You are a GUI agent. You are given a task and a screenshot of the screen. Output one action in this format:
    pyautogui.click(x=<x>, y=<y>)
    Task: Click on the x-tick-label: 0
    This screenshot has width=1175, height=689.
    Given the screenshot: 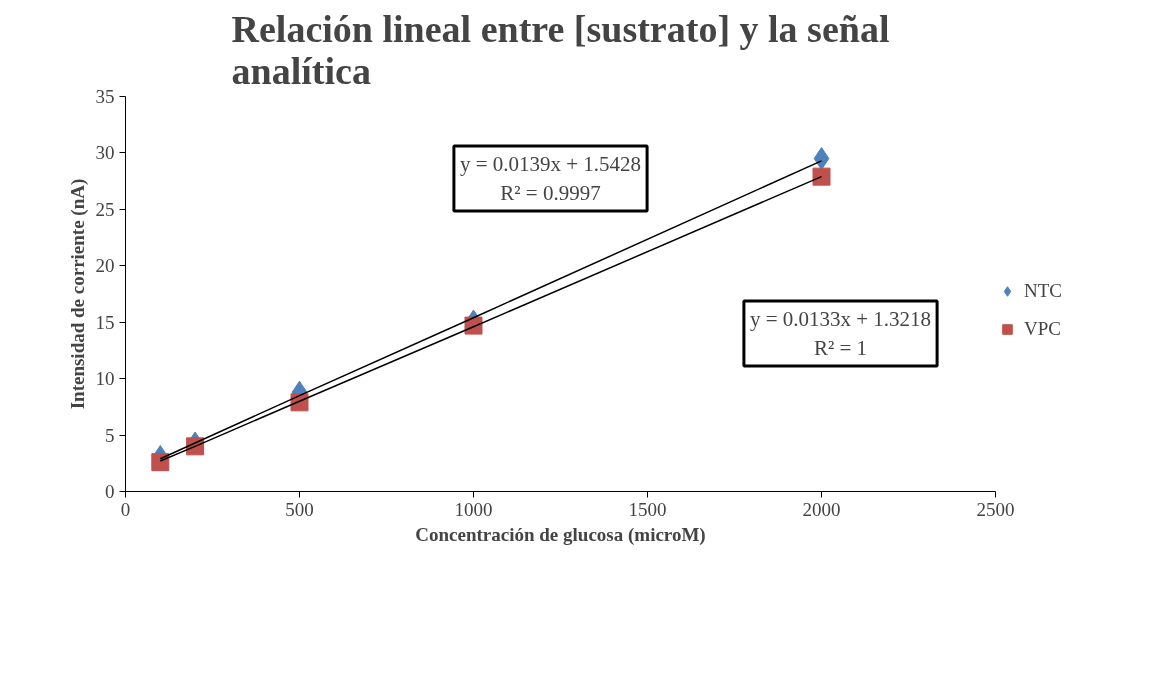 What is the action you would take?
    pyautogui.click(x=125, y=509)
    